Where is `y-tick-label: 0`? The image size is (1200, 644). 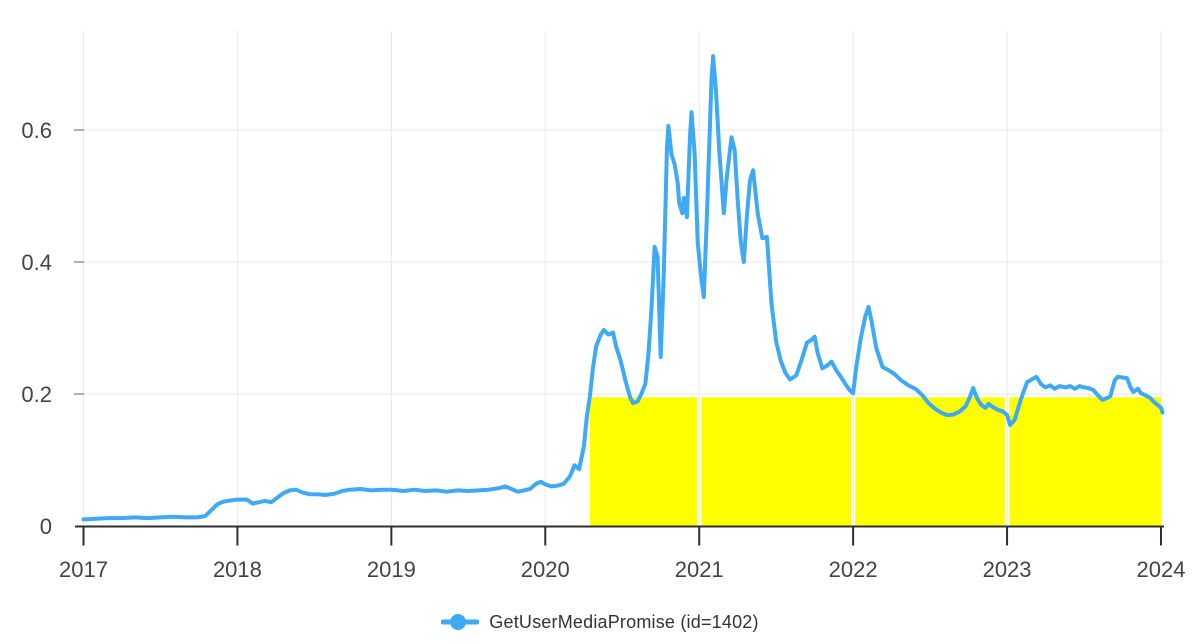 y-tick-label: 0 is located at coordinates (46, 526).